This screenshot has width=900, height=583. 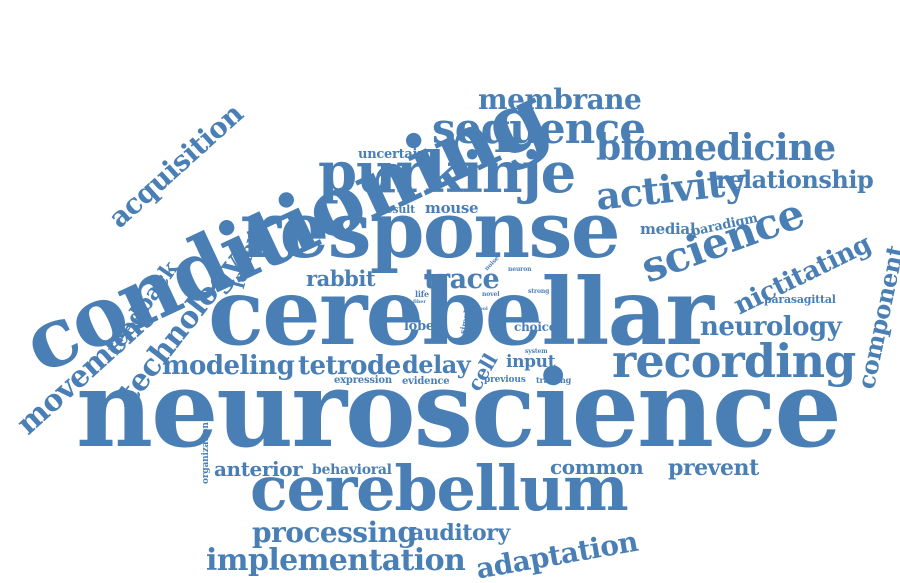 I want to click on word-uncertain: uncertain, so click(x=392, y=154).